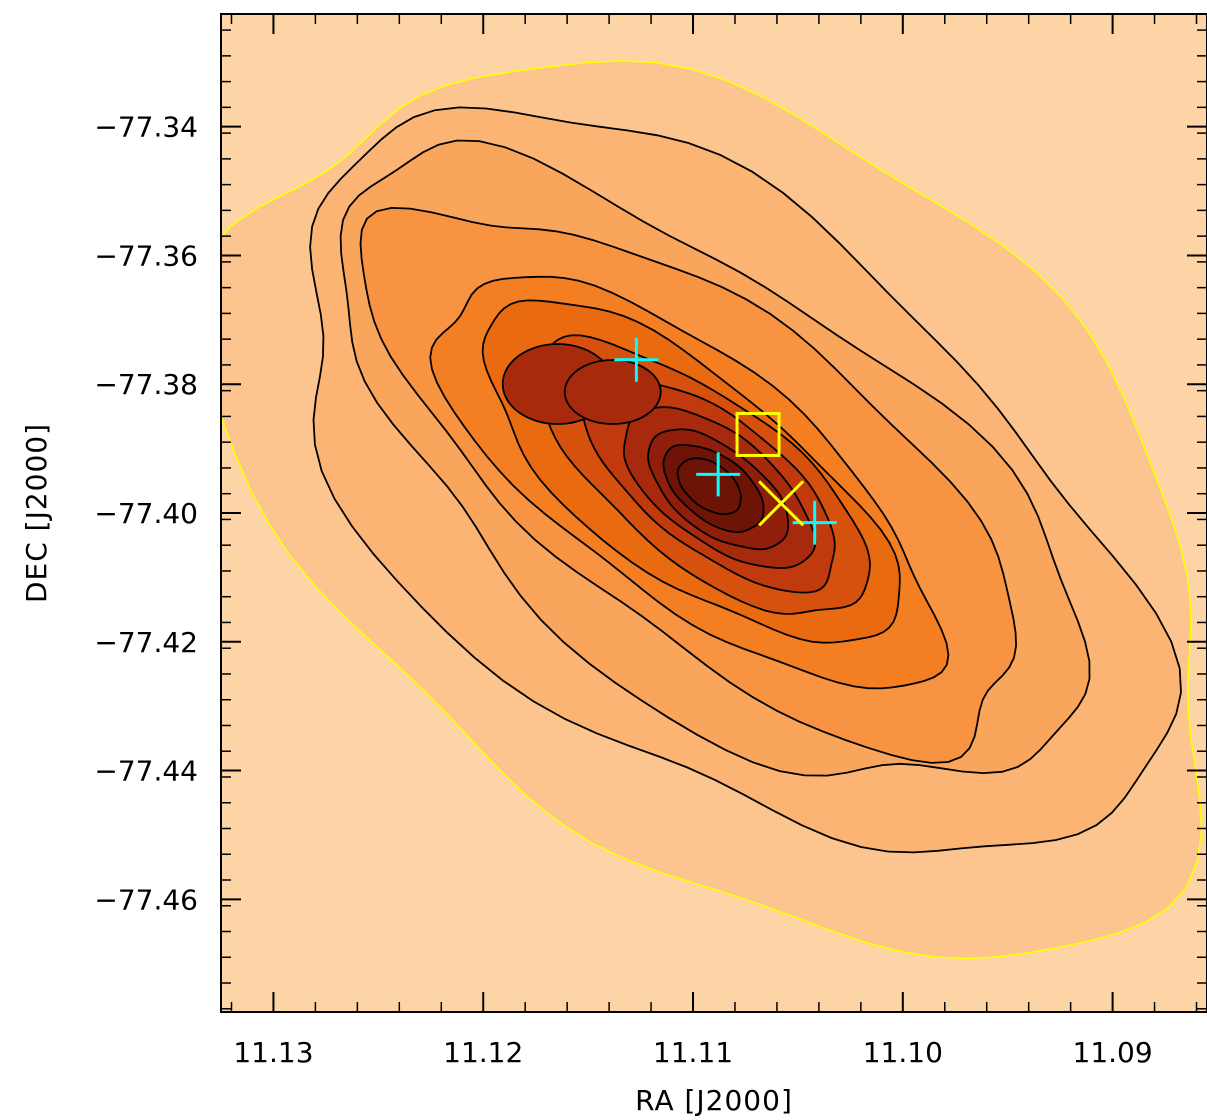  I want to click on x-axis-tick-labels: 11.13 11.12 11.11 11.10 11.09, so click(692, 1052).